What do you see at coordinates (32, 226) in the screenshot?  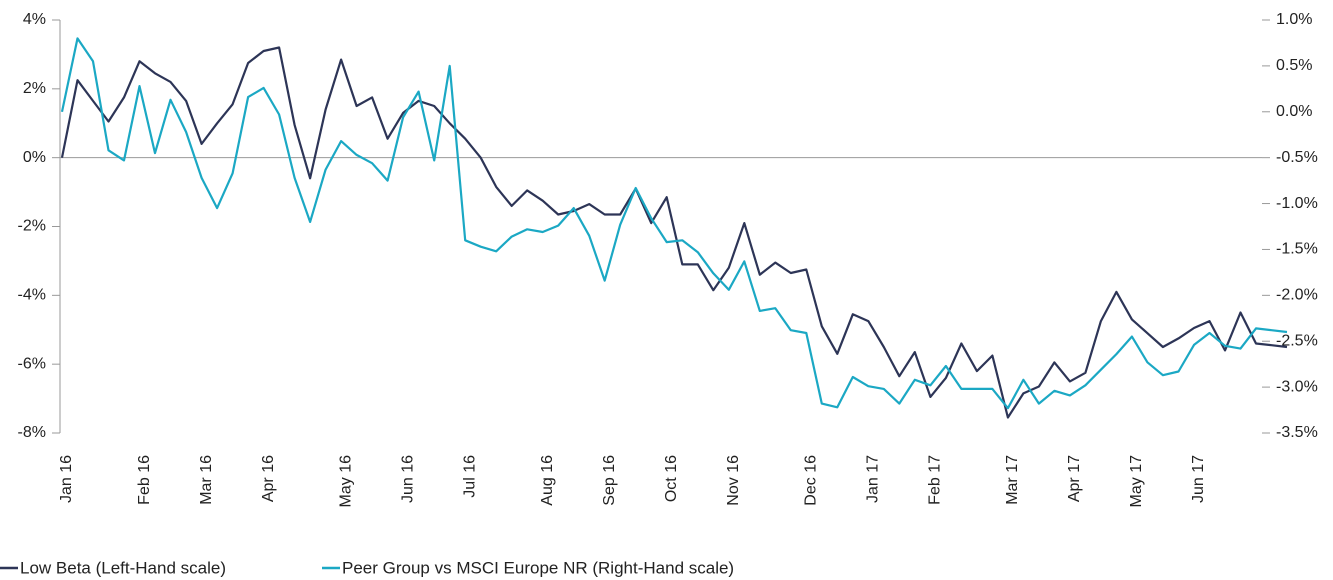 I see `y-tick-label: -2%` at bounding box center [32, 226].